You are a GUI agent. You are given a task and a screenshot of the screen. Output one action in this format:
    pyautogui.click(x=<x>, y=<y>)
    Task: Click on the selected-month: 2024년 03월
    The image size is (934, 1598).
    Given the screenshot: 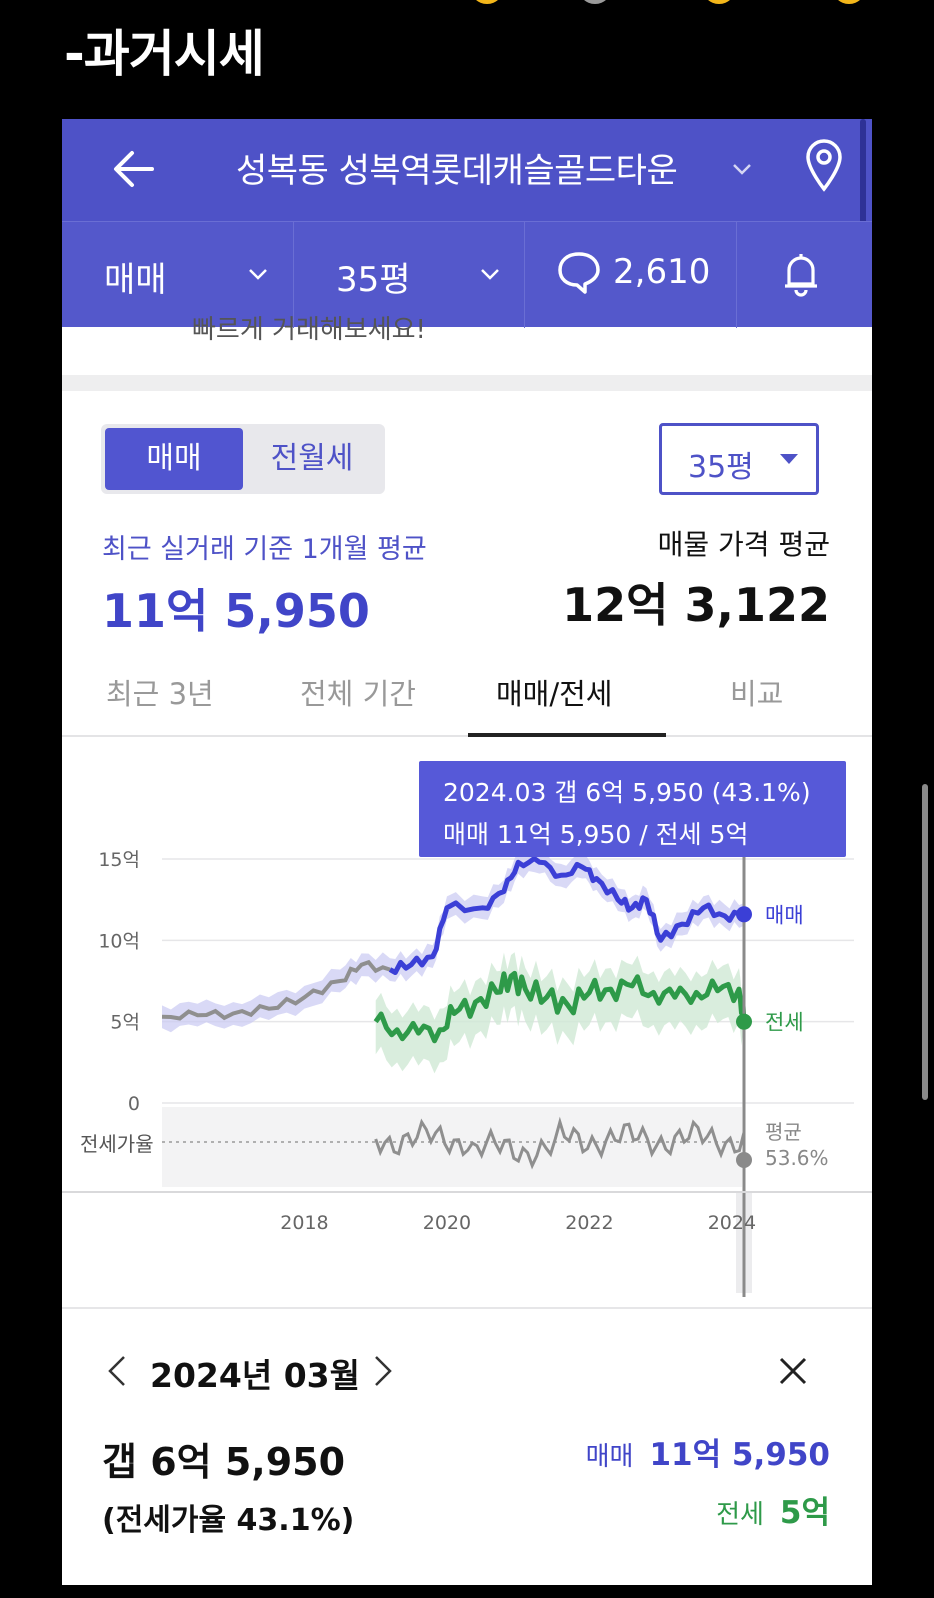 What is the action you would take?
    pyautogui.click(x=255, y=1375)
    